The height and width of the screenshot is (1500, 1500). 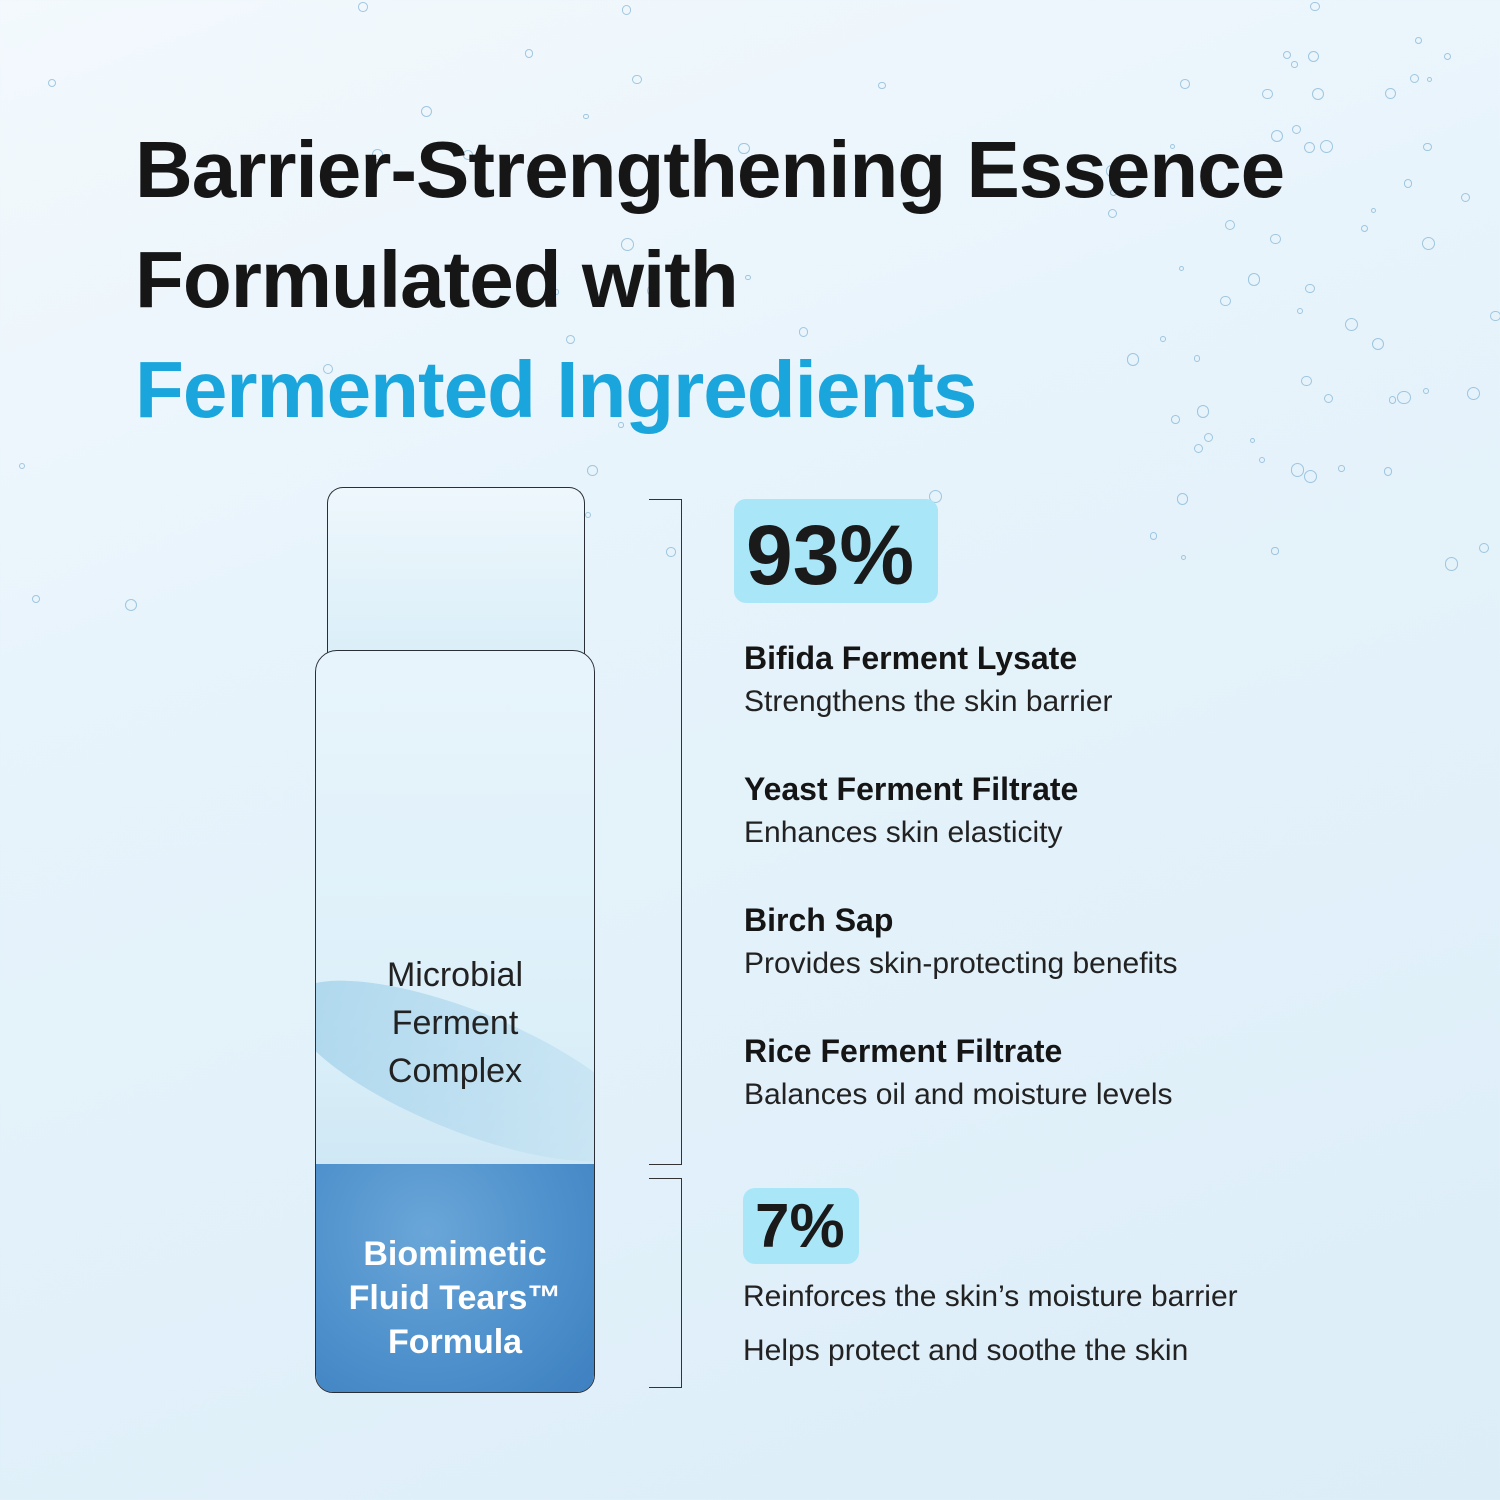 What do you see at coordinates (966, 1350) in the screenshot?
I see `minor-benefit-2: Helps protect and soothe the skin` at bounding box center [966, 1350].